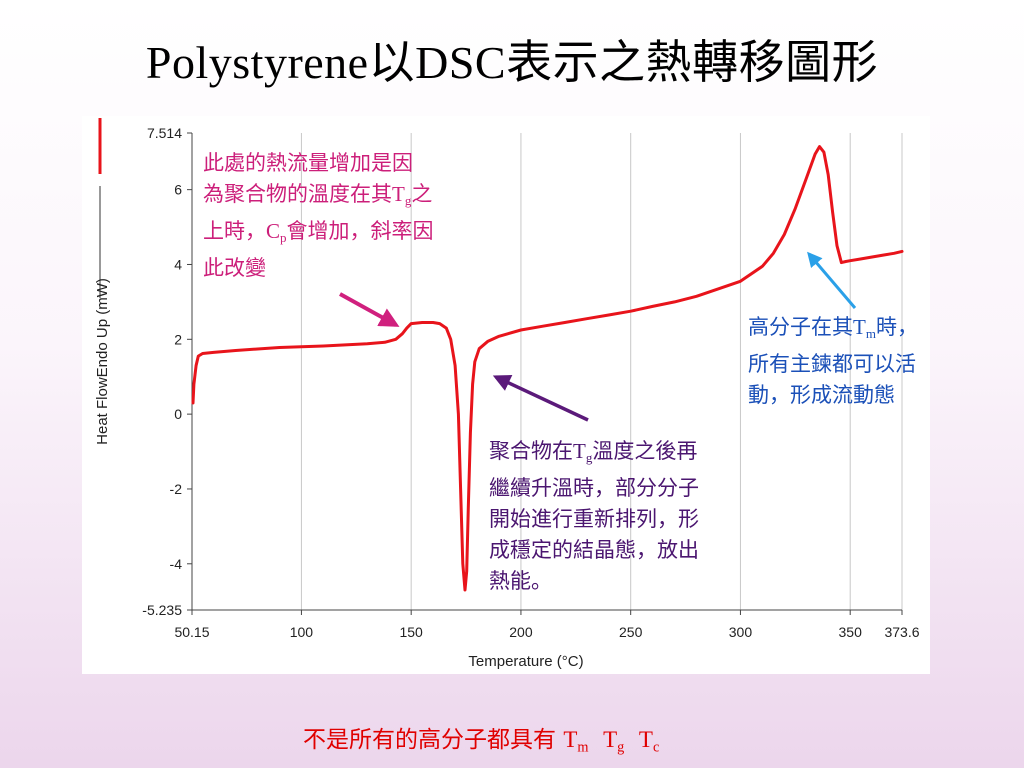 This screenshot has width=1024, height=768. Describe the element at coordinates (521, 632) in the screenshot. I see `x-tick-label: 200` at that location.